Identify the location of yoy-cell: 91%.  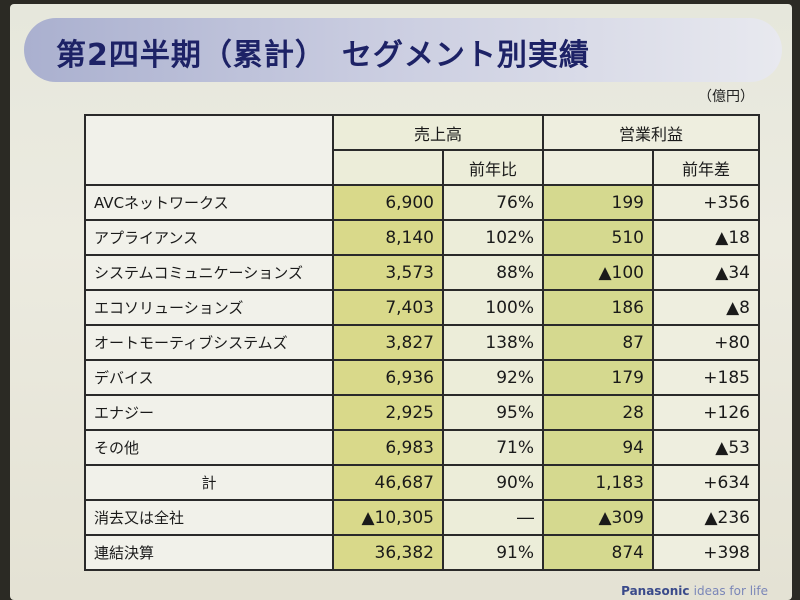
(493, 552).